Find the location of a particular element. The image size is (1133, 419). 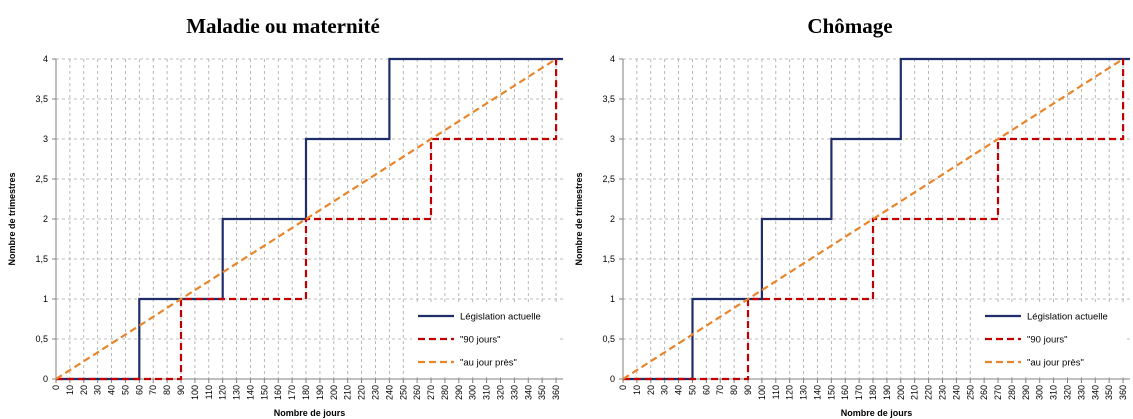

x-tick-label: 50 is located at coordinates (125, 390).